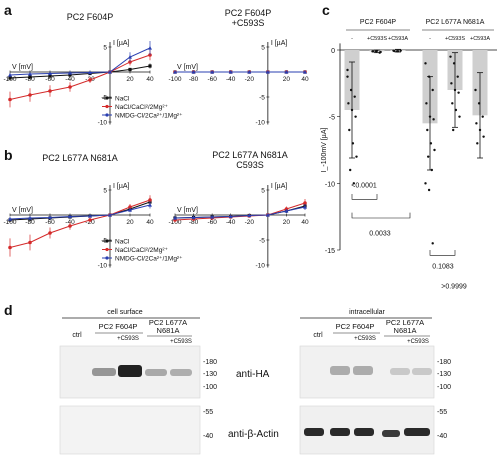  I want to click on a-right-title-line1: PC2 F604P, so click(248, 13).